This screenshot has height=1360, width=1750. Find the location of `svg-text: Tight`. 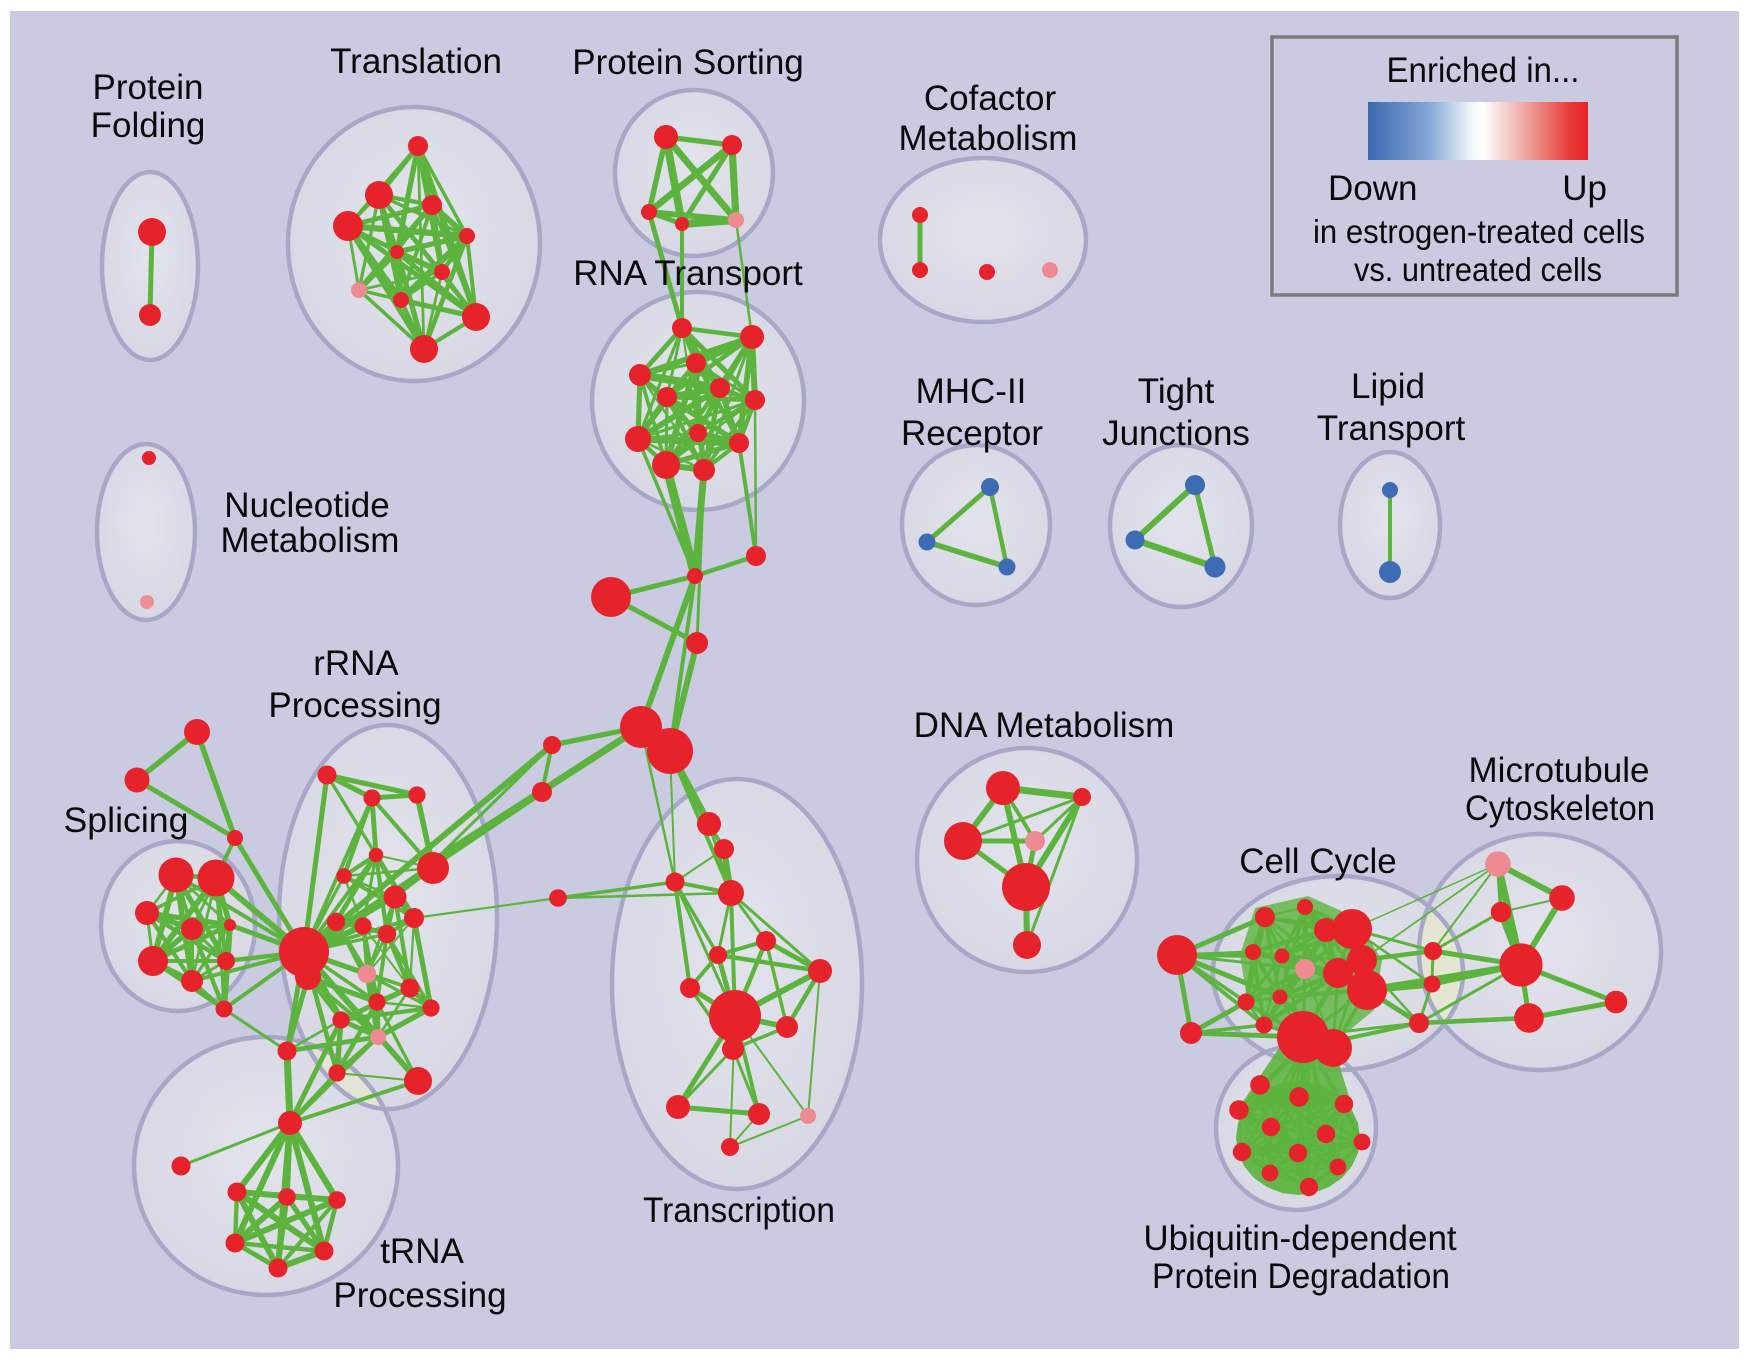

svg-text: Tight is located at coordinates (1176, 391).